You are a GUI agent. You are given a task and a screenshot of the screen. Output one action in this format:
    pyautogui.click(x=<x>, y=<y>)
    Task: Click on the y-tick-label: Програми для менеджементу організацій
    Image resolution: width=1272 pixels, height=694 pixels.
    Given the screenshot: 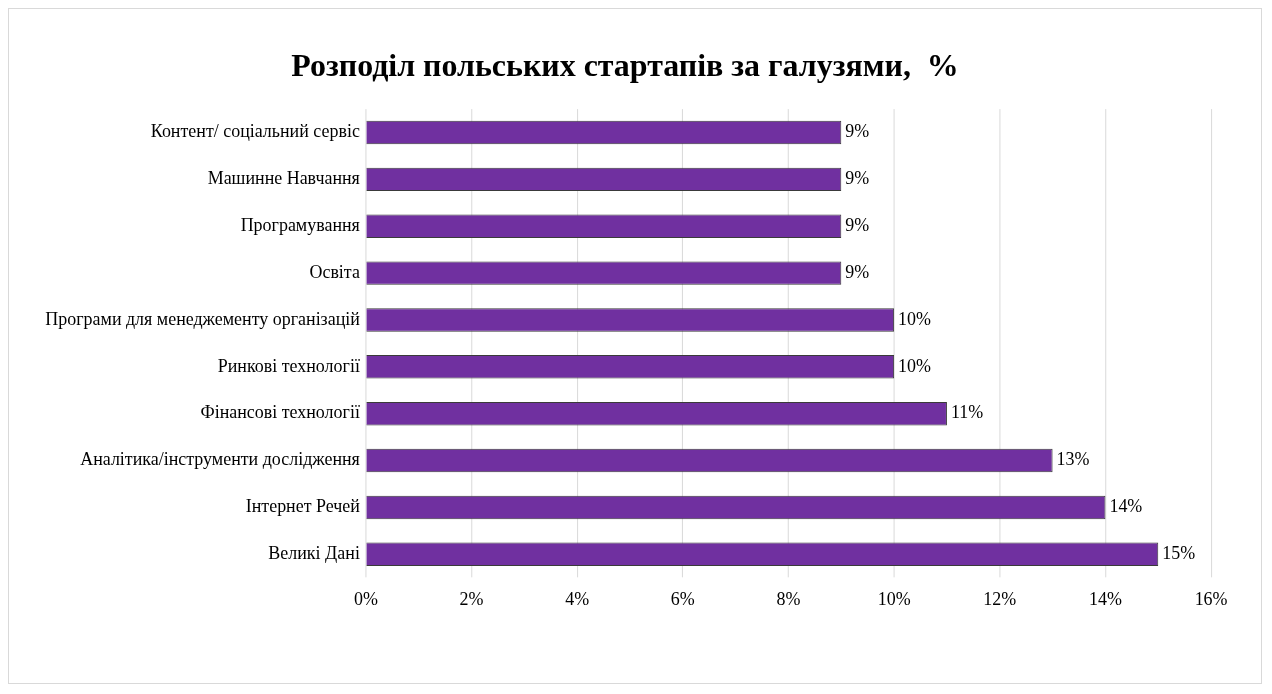 What is the action you would take?
    pyautogui.click(x=203, y=318)
    